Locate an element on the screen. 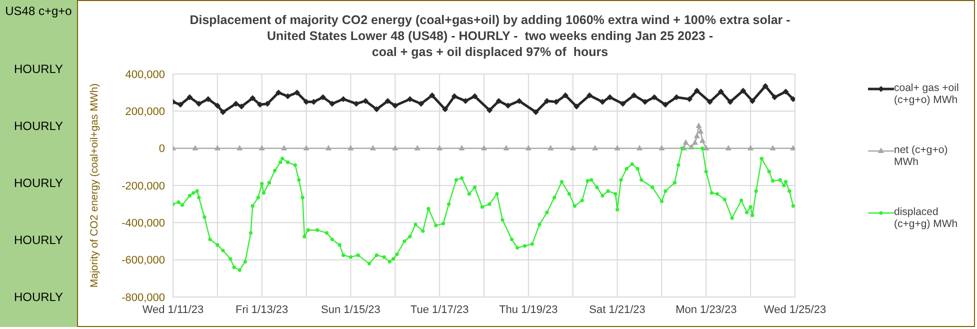  legend-label: coal+ gas +oil (c+g+o) MWh is located at coordinates (927, 94).